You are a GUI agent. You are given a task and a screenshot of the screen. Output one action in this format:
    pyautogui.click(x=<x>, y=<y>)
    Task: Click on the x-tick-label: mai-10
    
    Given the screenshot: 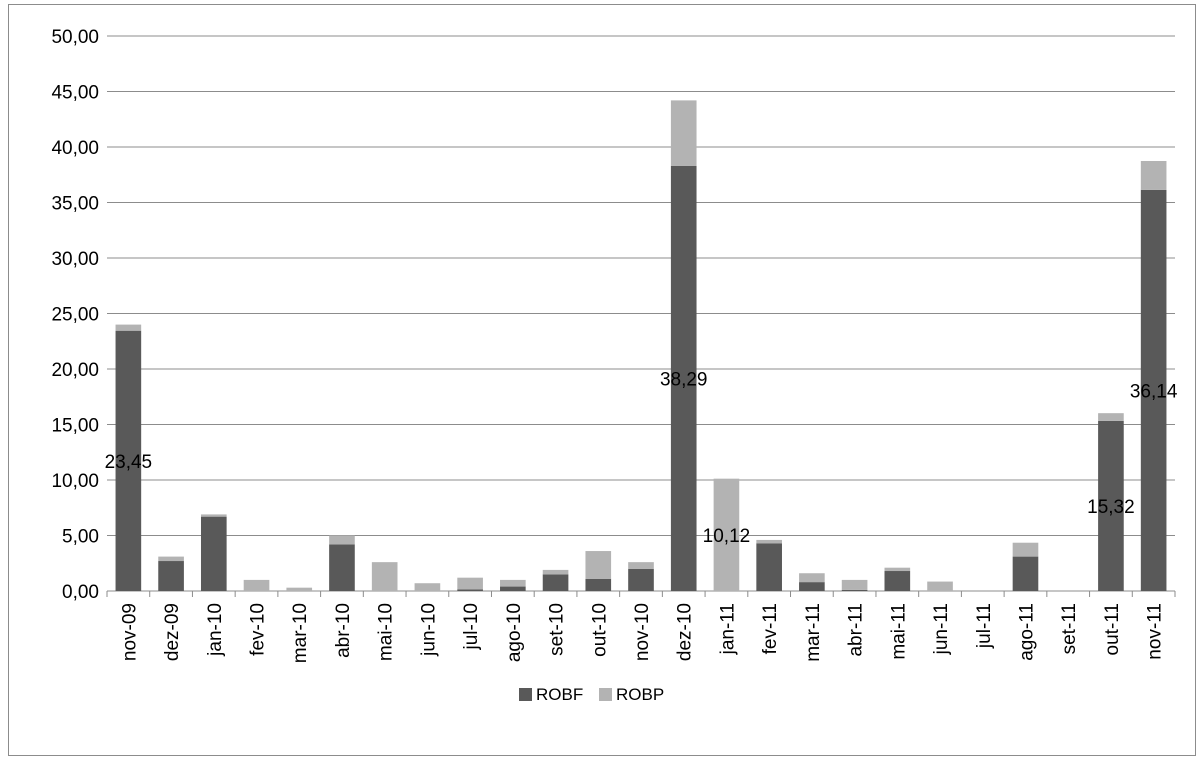 What is the action you would take?
    pyautogui.click(x=386, y=632)
    